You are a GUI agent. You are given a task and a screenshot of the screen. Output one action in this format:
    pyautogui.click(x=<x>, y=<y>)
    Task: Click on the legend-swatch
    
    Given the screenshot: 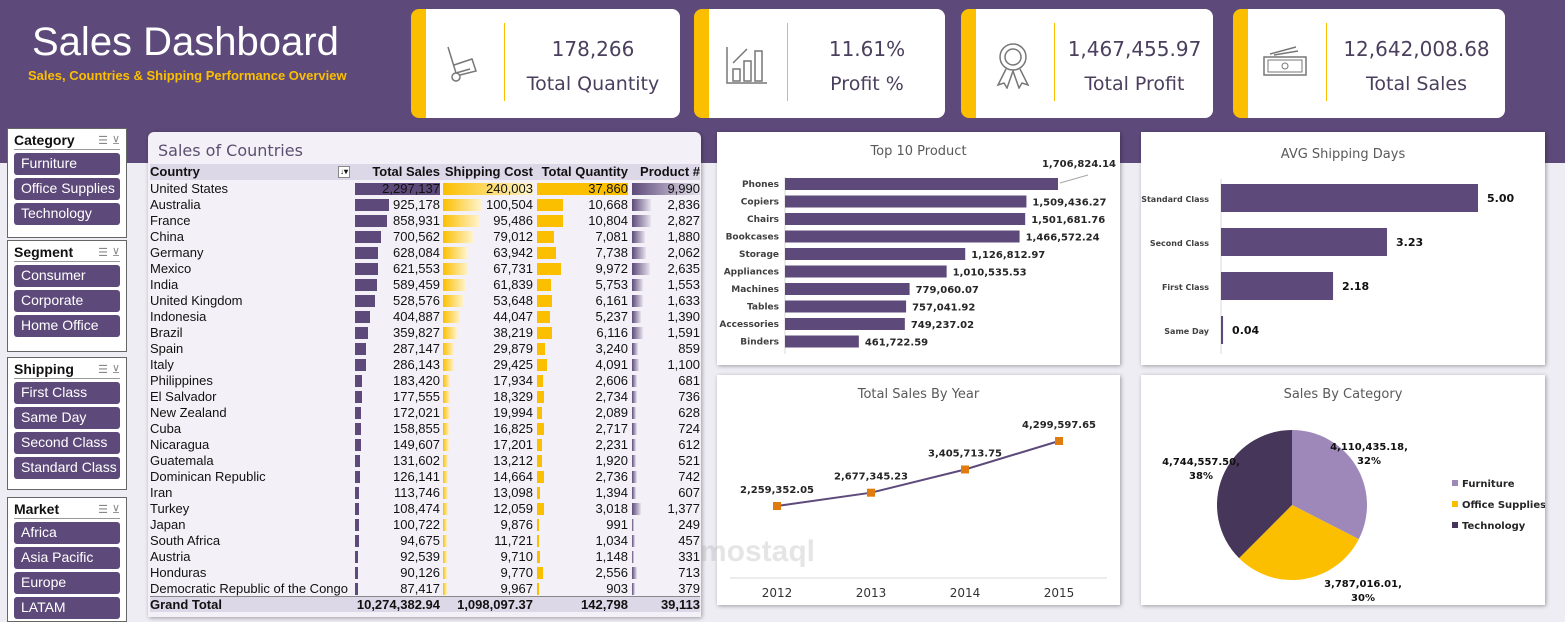 What is the action you would take?
    pyautogui.click(x=1455, y=504)
    